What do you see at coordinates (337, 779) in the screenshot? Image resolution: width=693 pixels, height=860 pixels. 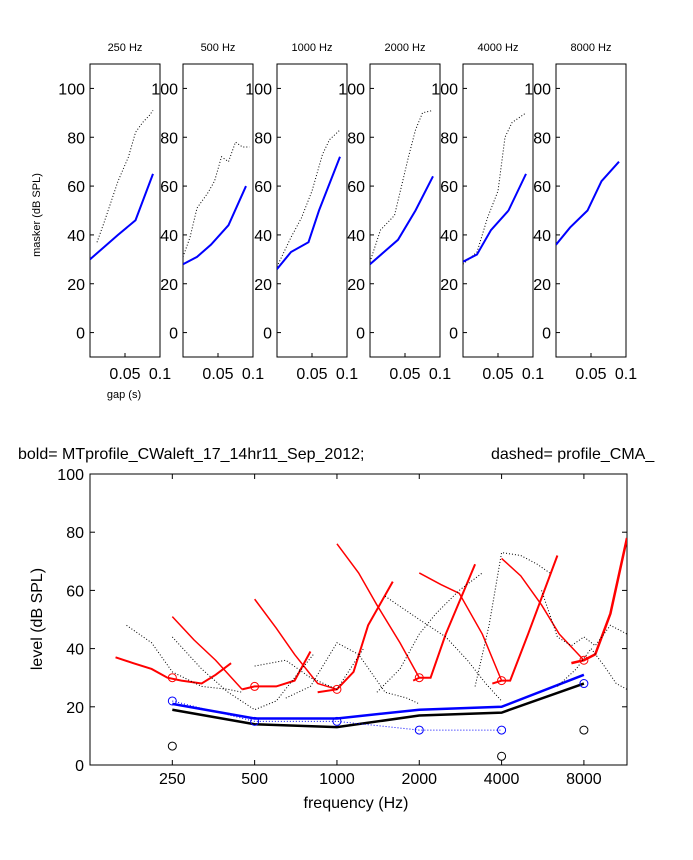 I see `x-tick-label: 1000` at bounding box center [337, 779].